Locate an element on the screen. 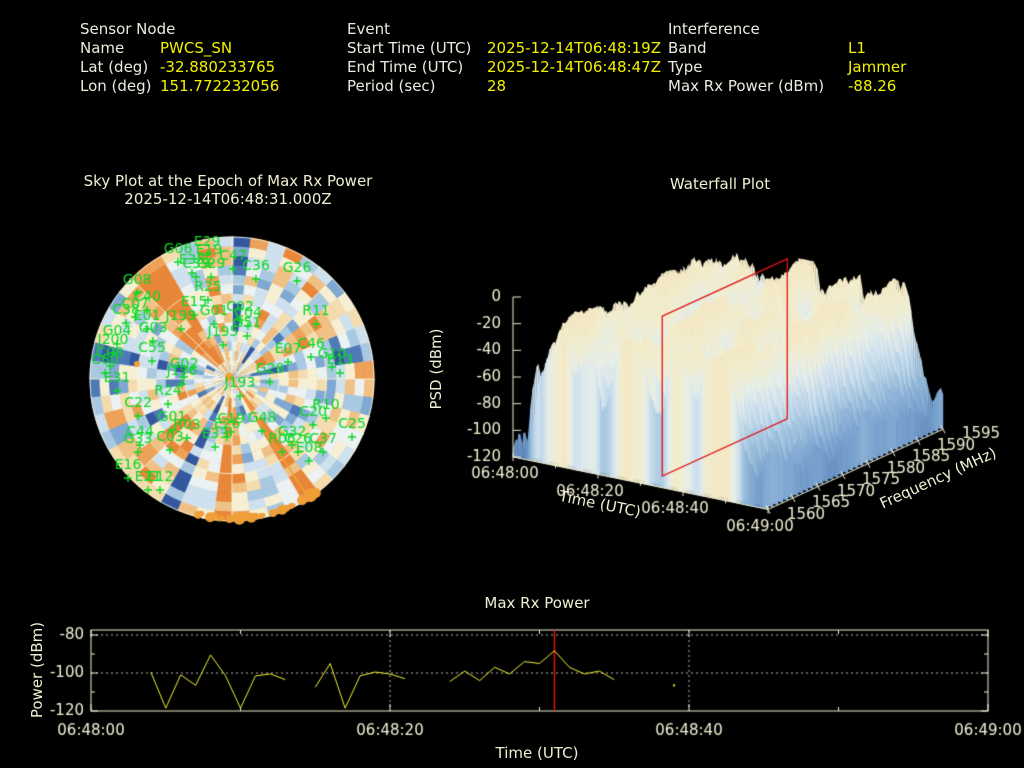  interference-title: Interference is located at coordinates (714, 29).